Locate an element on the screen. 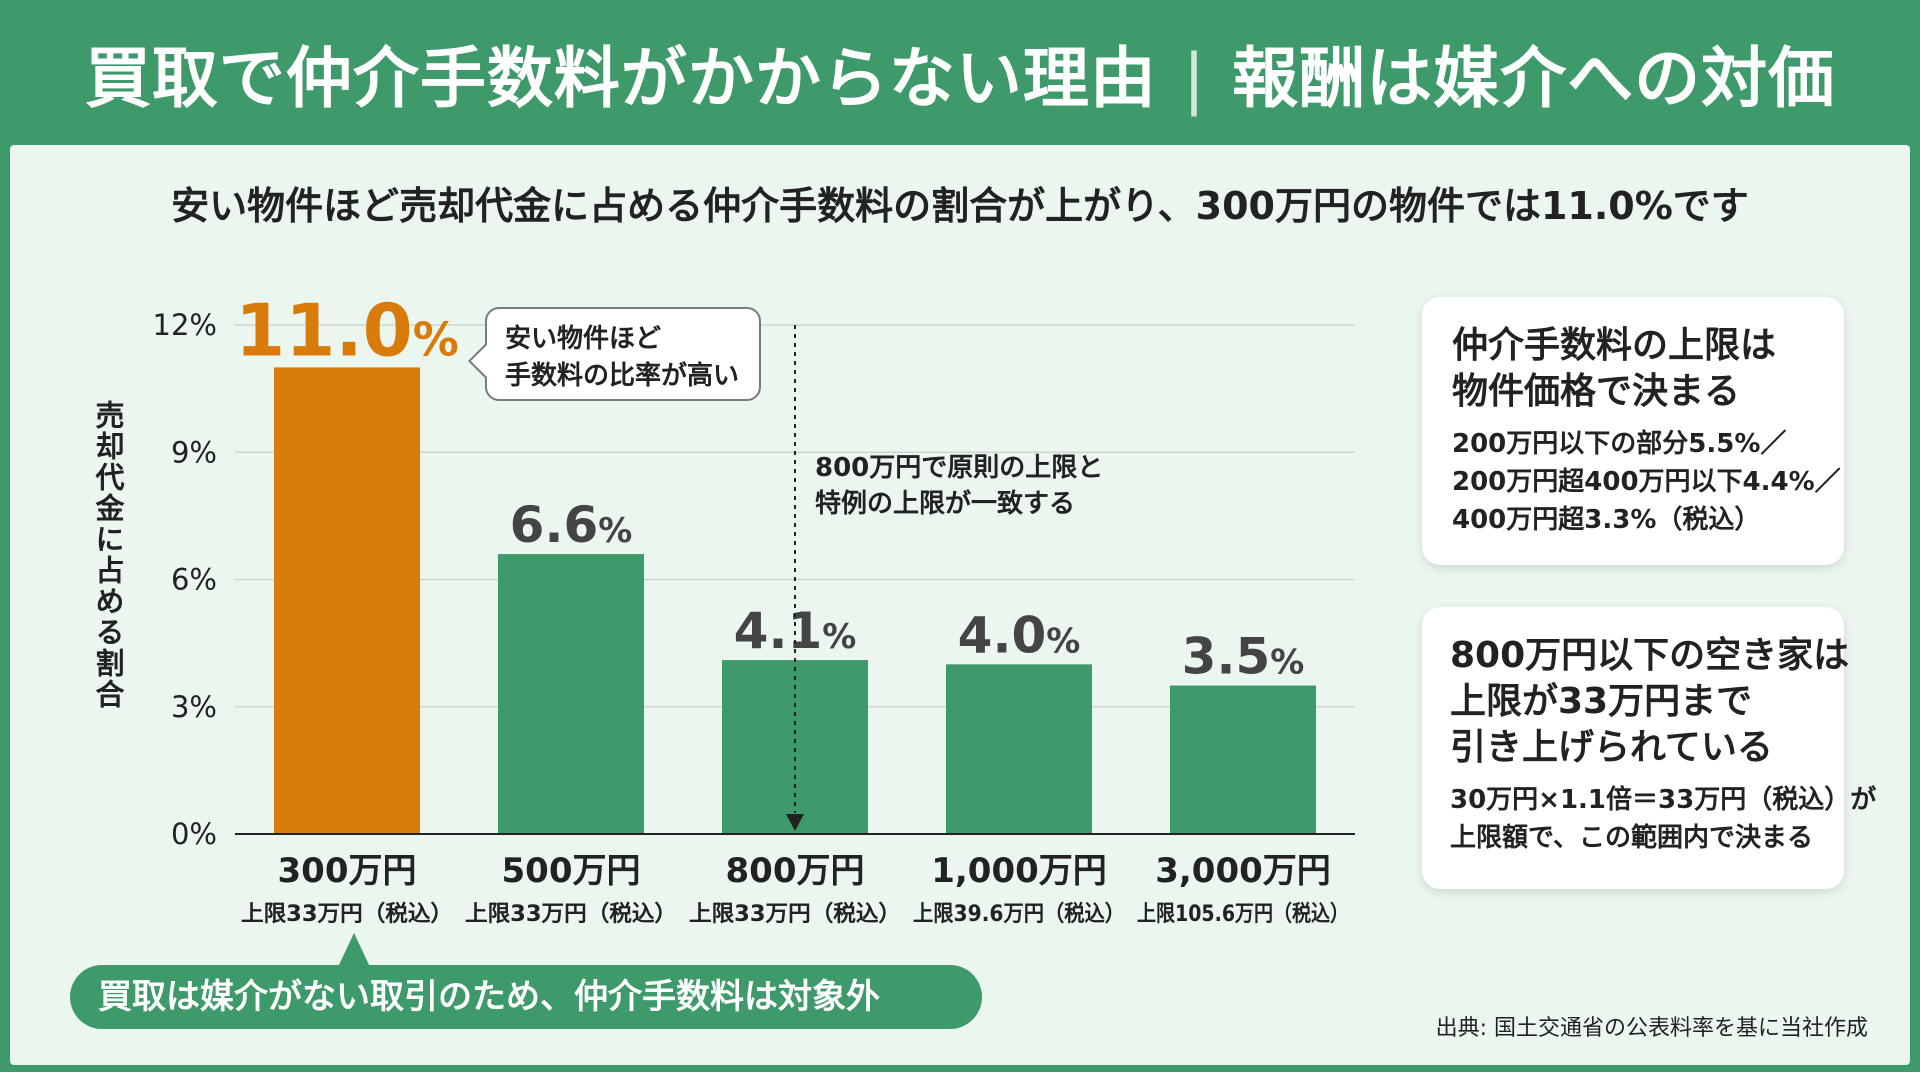  x-category-label: 500万円 is located at coordinates (571, 871).